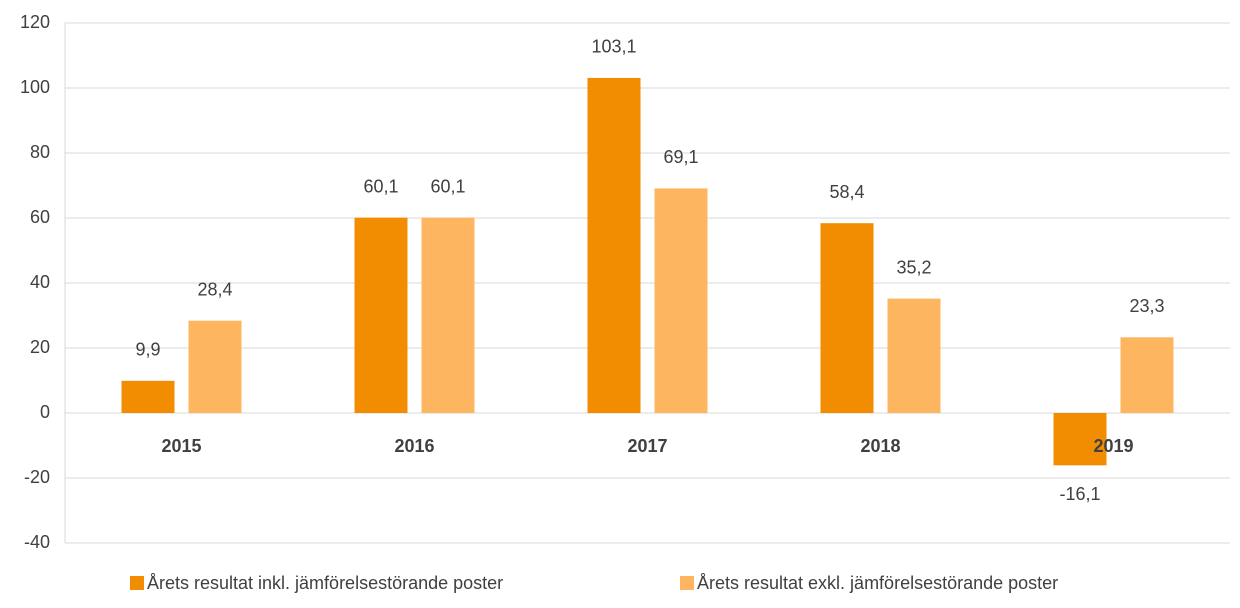 The height and width of the screenshot is (608, 1240). Describe the element at coordinates (680, 157) in the screenshot. I see `data-label: 69,1` at that location.